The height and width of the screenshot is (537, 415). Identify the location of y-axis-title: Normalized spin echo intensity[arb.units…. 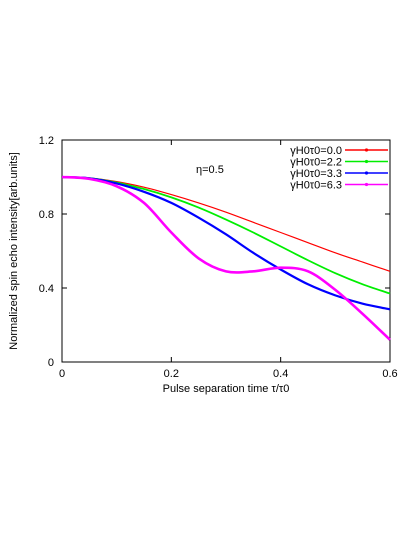
(14, 250).